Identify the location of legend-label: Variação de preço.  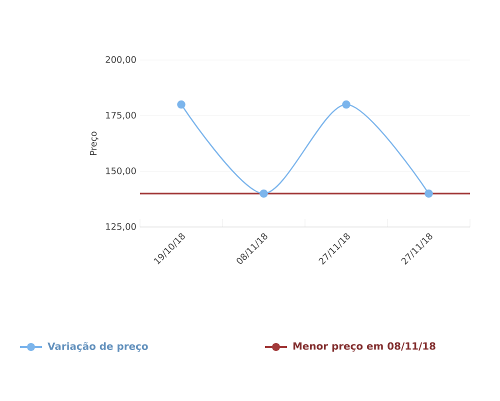
(98, 347).